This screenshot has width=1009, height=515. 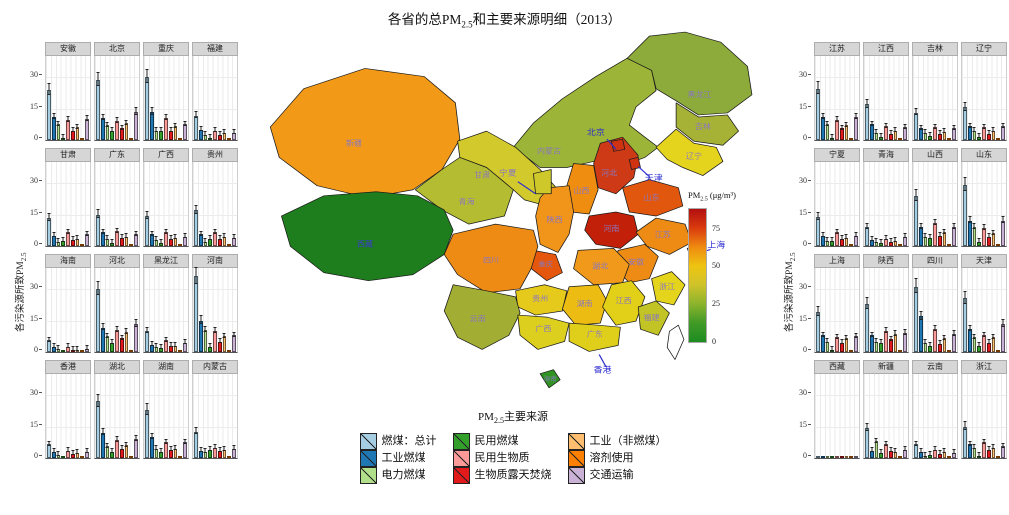 I want to click on panel-strip: 陕西, so click(x=886, y=261).